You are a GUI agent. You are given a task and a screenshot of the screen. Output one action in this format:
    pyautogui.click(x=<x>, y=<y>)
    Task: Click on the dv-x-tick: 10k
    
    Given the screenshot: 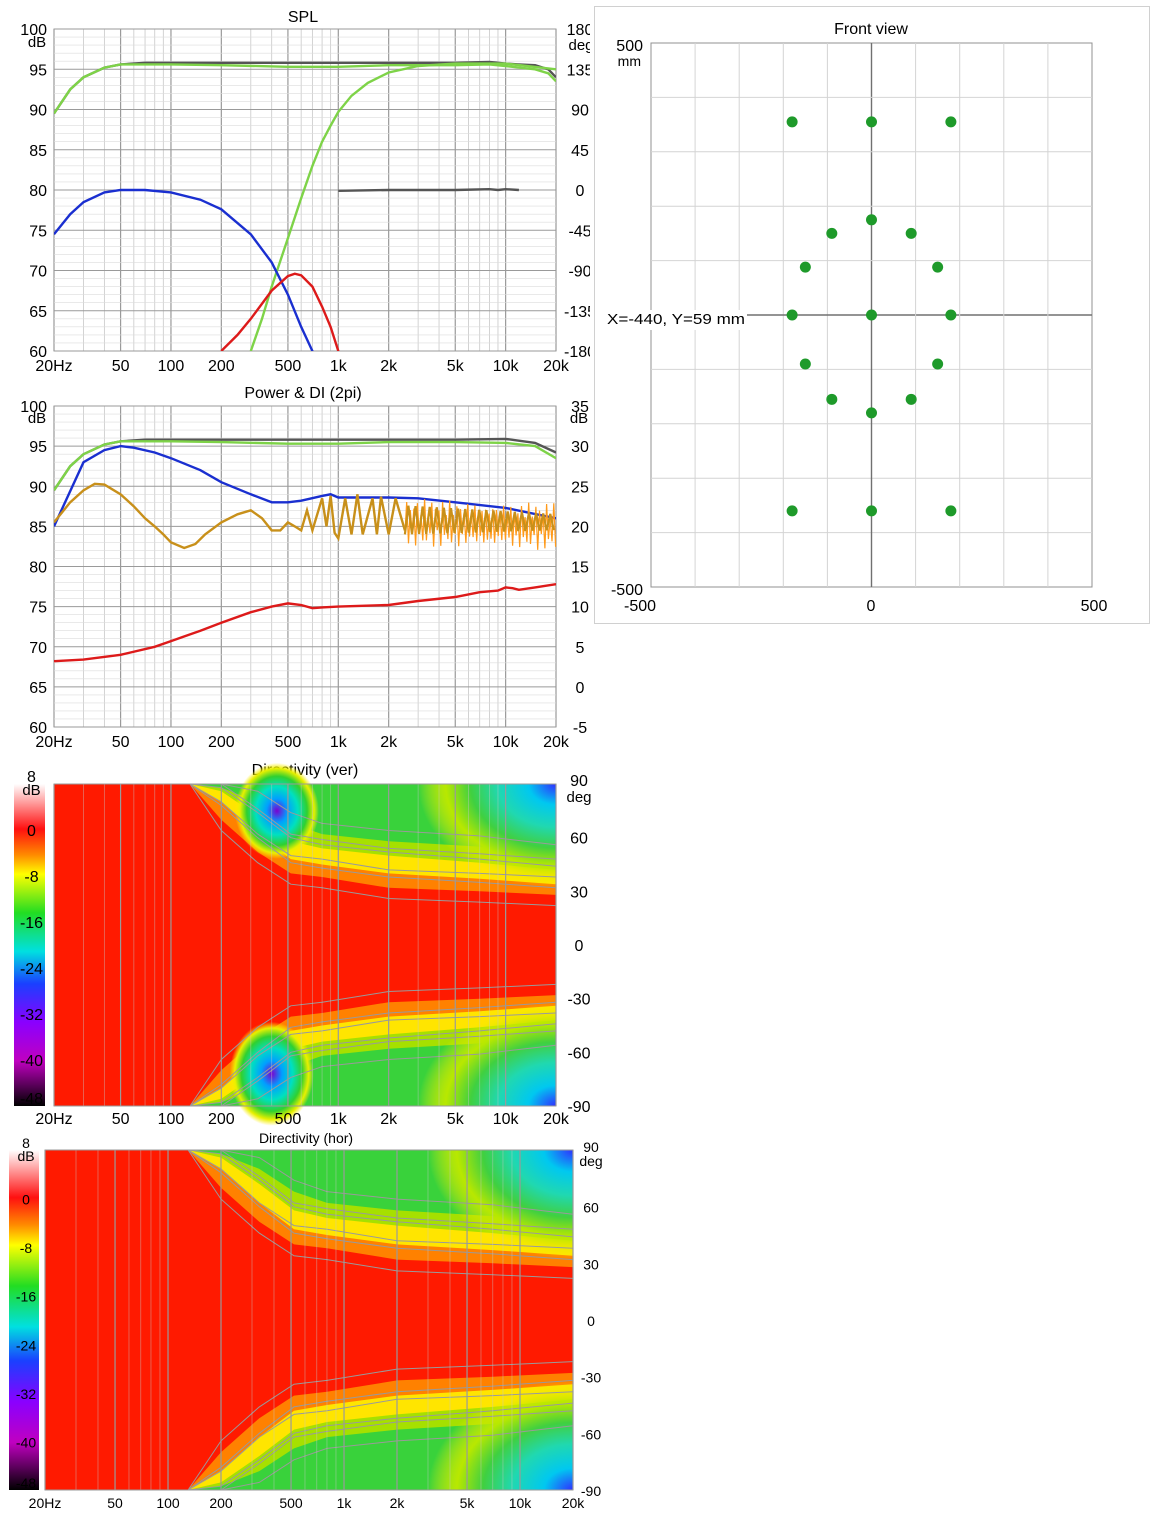 What is the action you would take?
    pyautogui.click(x=506, y=1119)
    